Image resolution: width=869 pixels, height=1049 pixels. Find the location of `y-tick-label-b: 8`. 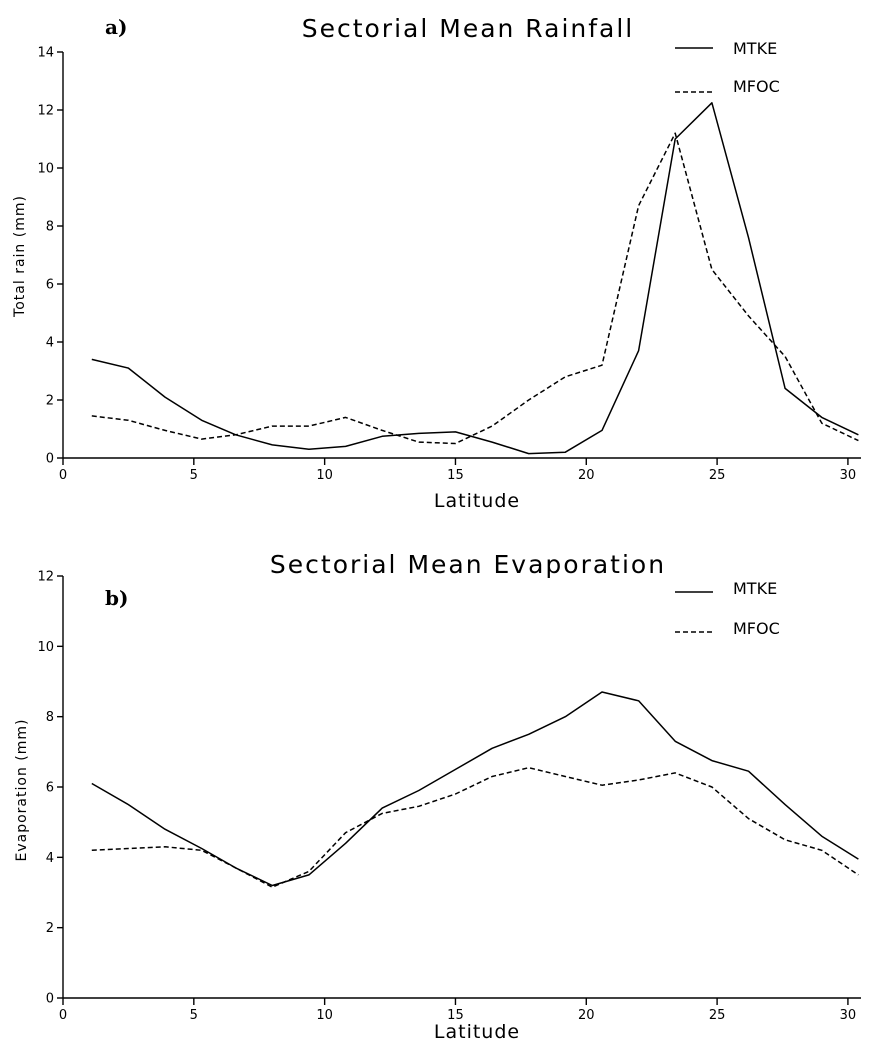

y-tick-label-b: 8 is located at coordinates (50, 717).